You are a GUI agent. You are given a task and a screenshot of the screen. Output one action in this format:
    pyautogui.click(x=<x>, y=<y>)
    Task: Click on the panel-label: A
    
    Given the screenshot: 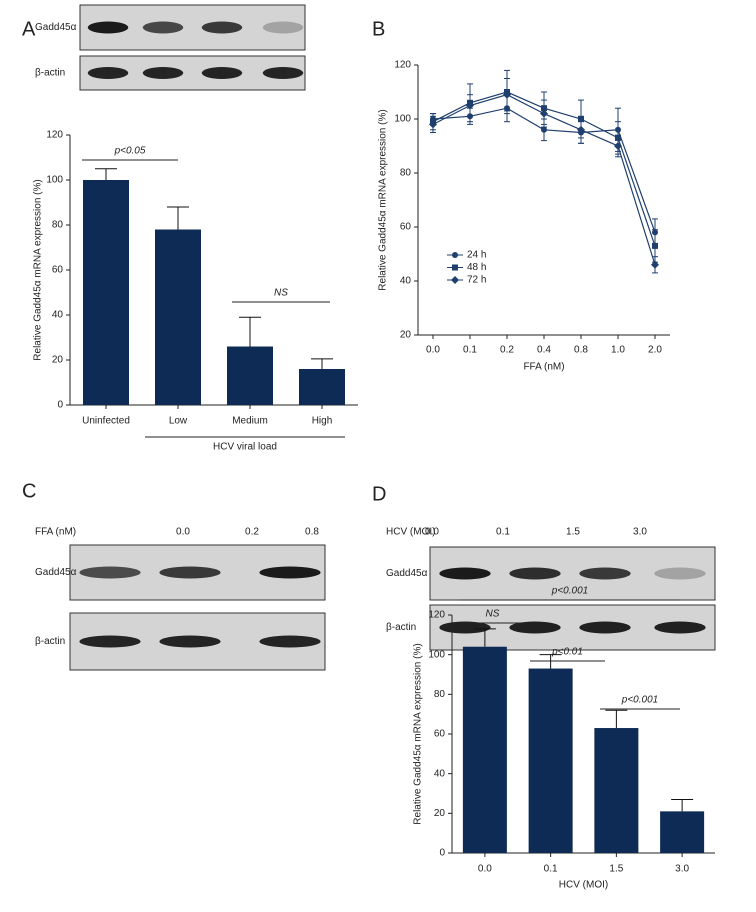 What is the action you would take?
    pyautogui.click(x=29, y=29)
    